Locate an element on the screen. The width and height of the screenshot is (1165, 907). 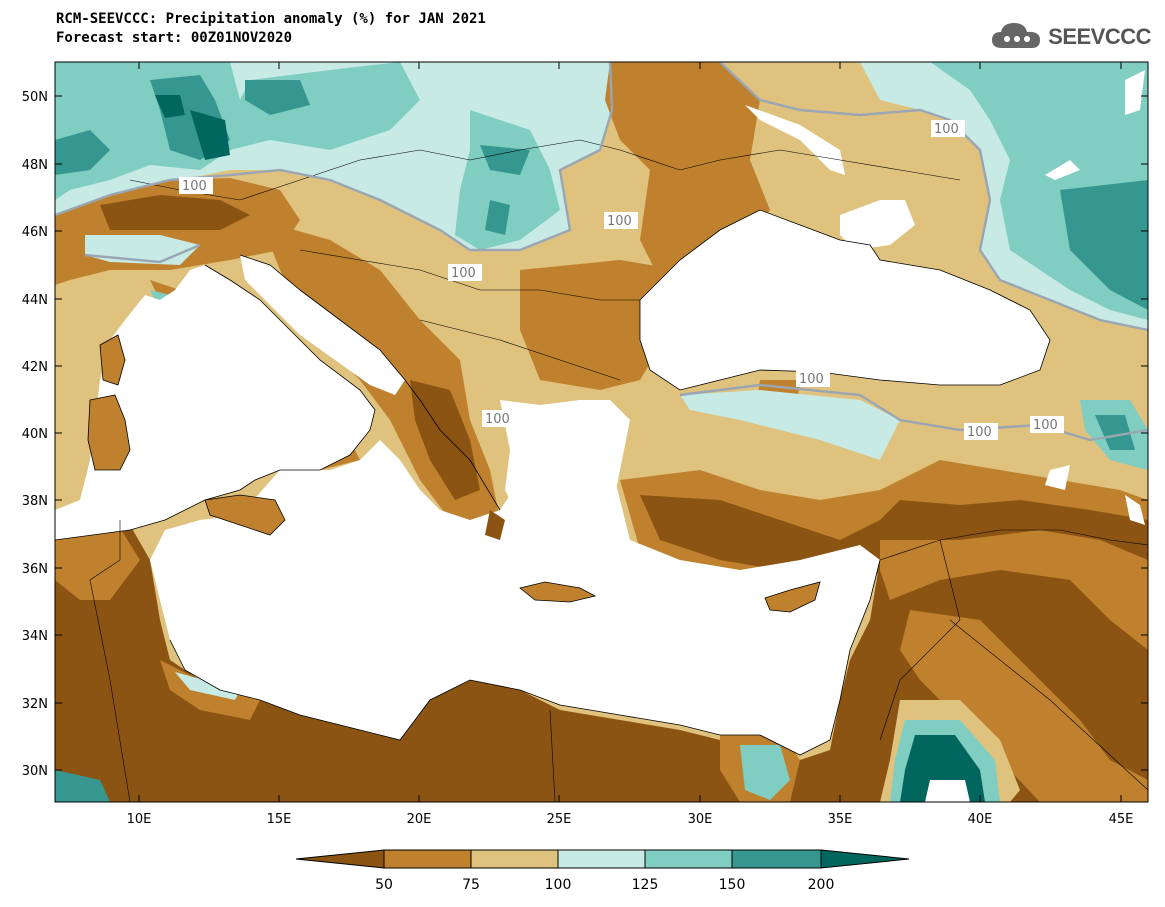
island-sardinia is located at coordinates (109, 432).